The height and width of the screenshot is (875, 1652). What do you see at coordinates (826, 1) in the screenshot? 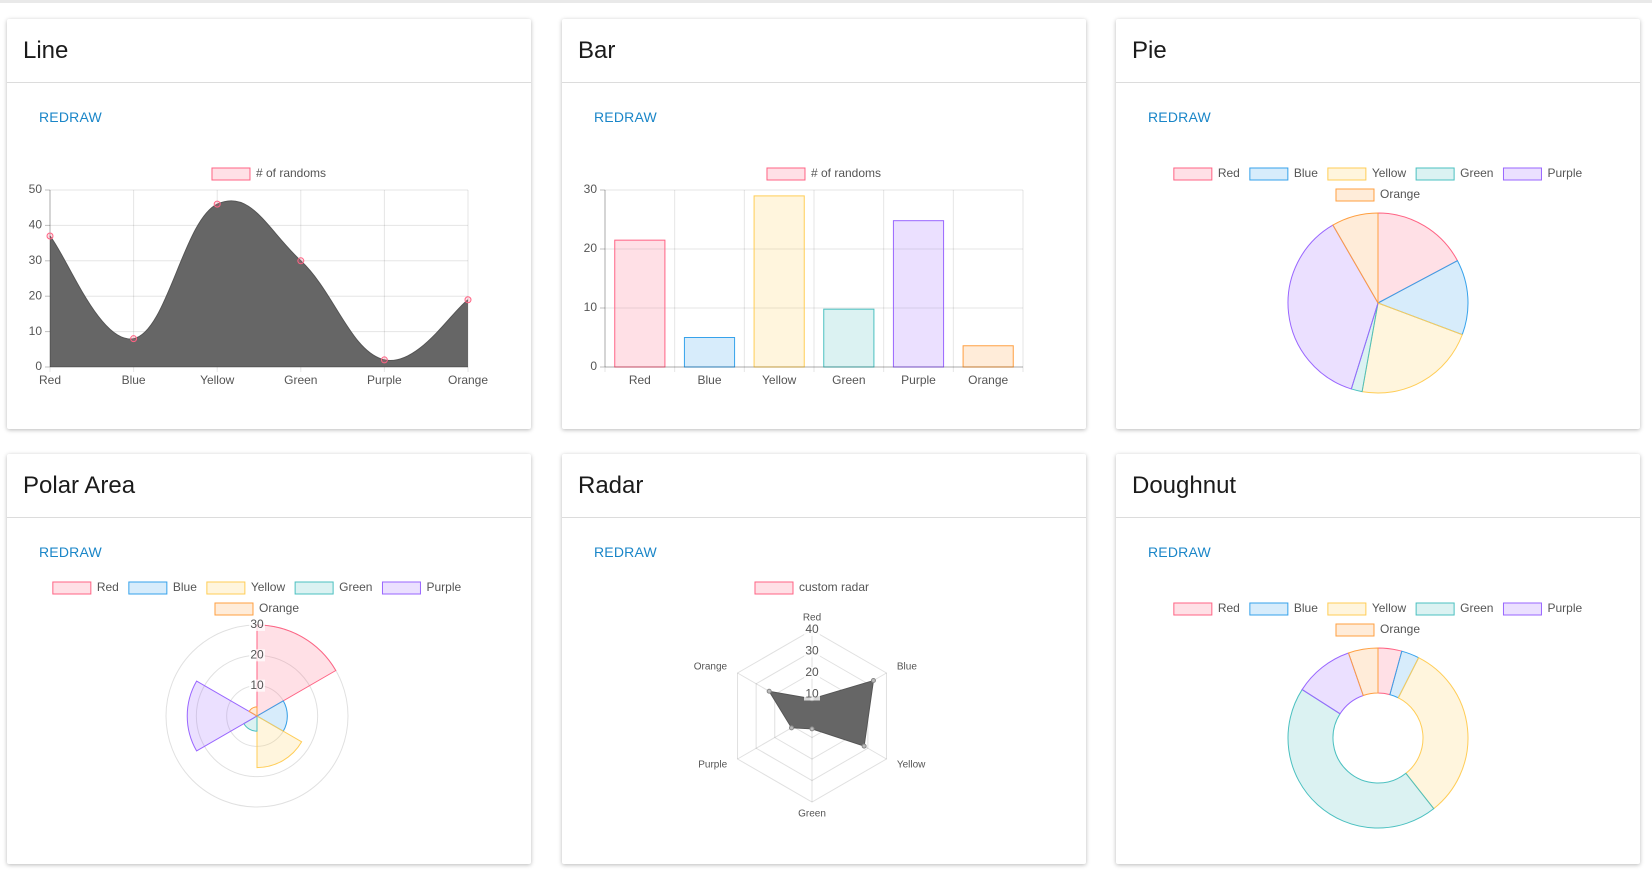
I see `top-divider` at bounding box center [826, 1].